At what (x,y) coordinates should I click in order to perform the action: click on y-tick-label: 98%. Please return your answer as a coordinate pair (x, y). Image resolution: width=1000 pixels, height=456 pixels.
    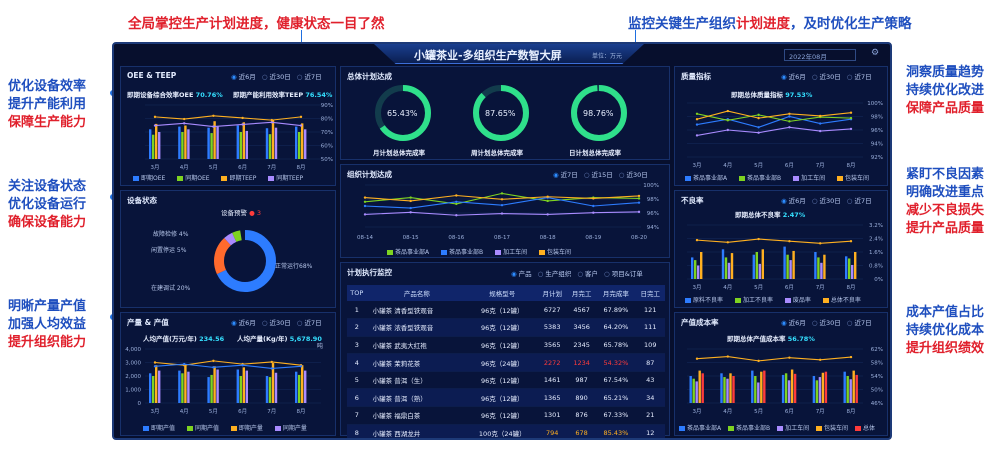
    Looking at the image, I should click on (653, 200).